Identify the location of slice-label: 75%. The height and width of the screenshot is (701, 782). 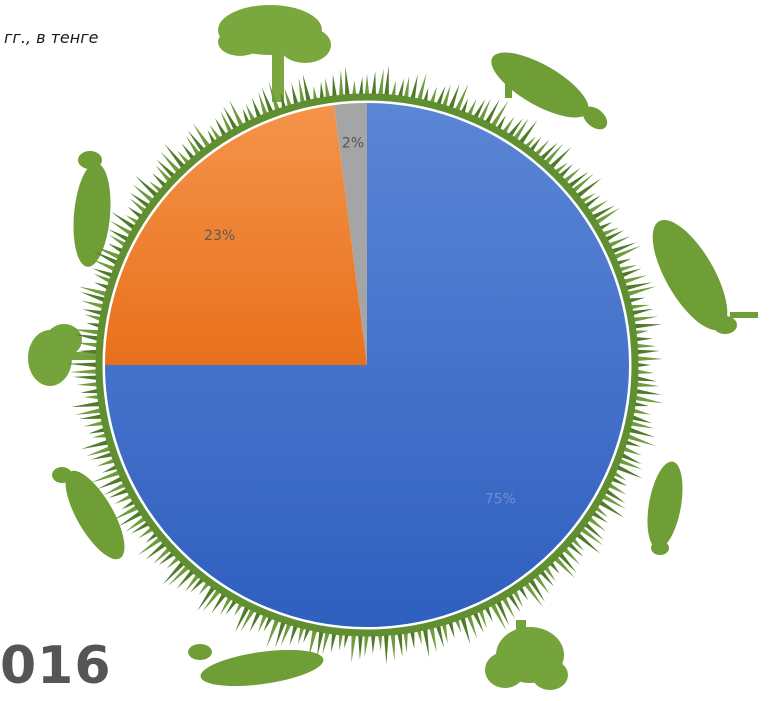
(500, 499).